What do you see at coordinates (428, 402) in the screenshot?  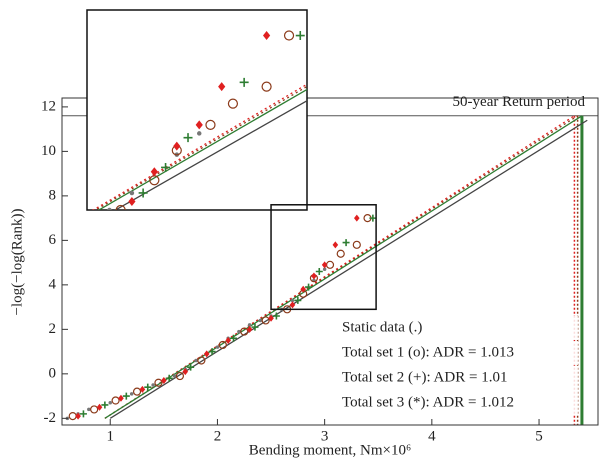 I see `legend-entry: Total set 3 (*): ADR = 1.012` at bounding box center [428, 402].